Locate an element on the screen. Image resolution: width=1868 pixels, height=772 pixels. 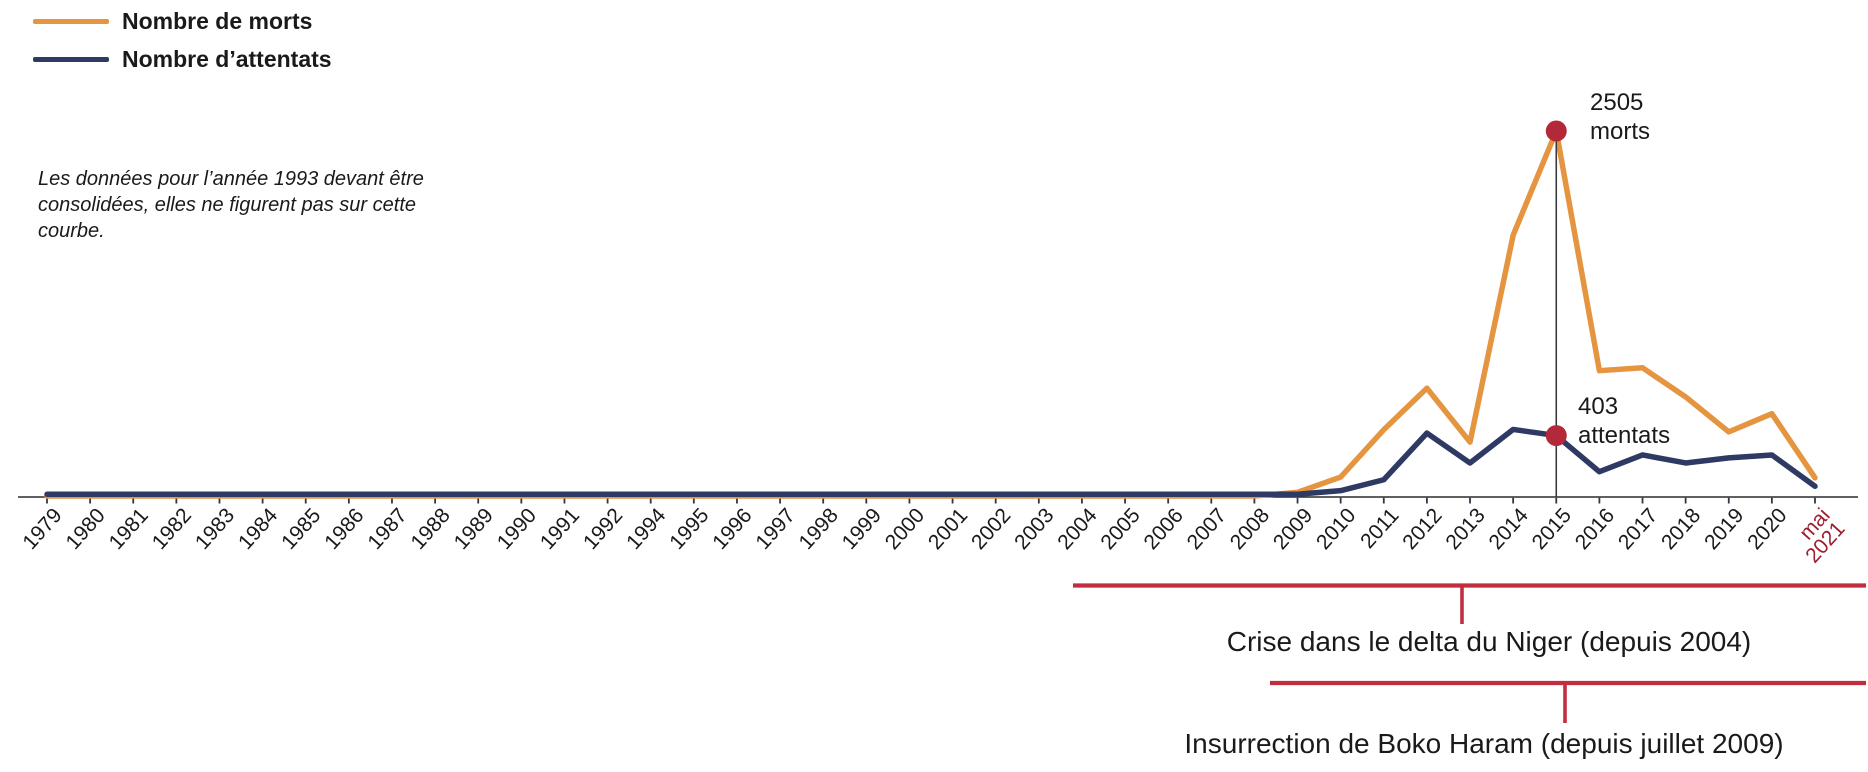
year-label: 2016 is located at coordinates (1595, 529).